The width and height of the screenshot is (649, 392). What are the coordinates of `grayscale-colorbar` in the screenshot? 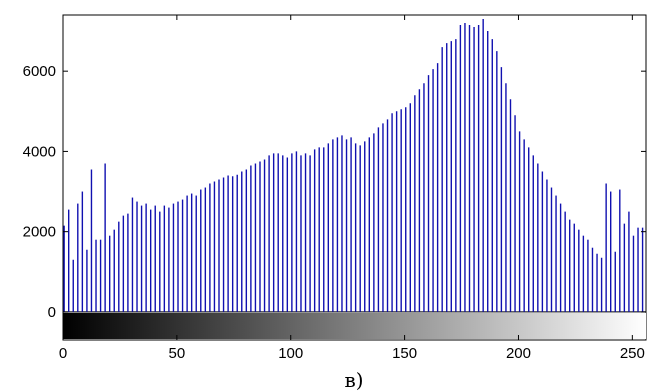 It's located at (354, 325).